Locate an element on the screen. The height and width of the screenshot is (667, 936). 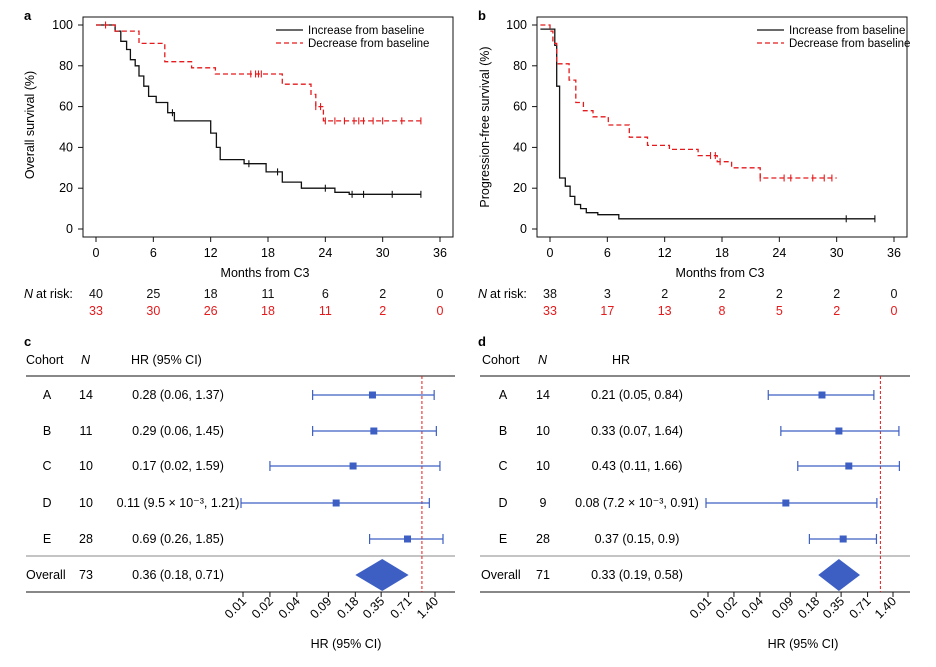
curves-b is located at coordinates (708, 123).